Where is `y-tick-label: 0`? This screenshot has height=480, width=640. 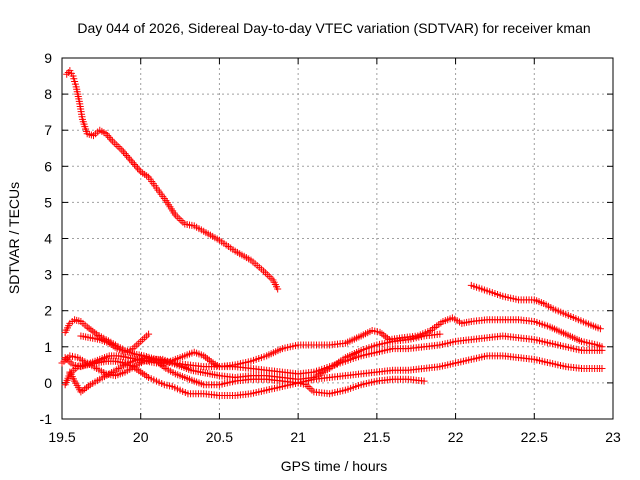 y-tick-label: 0 is located at coordinates (48, 383).